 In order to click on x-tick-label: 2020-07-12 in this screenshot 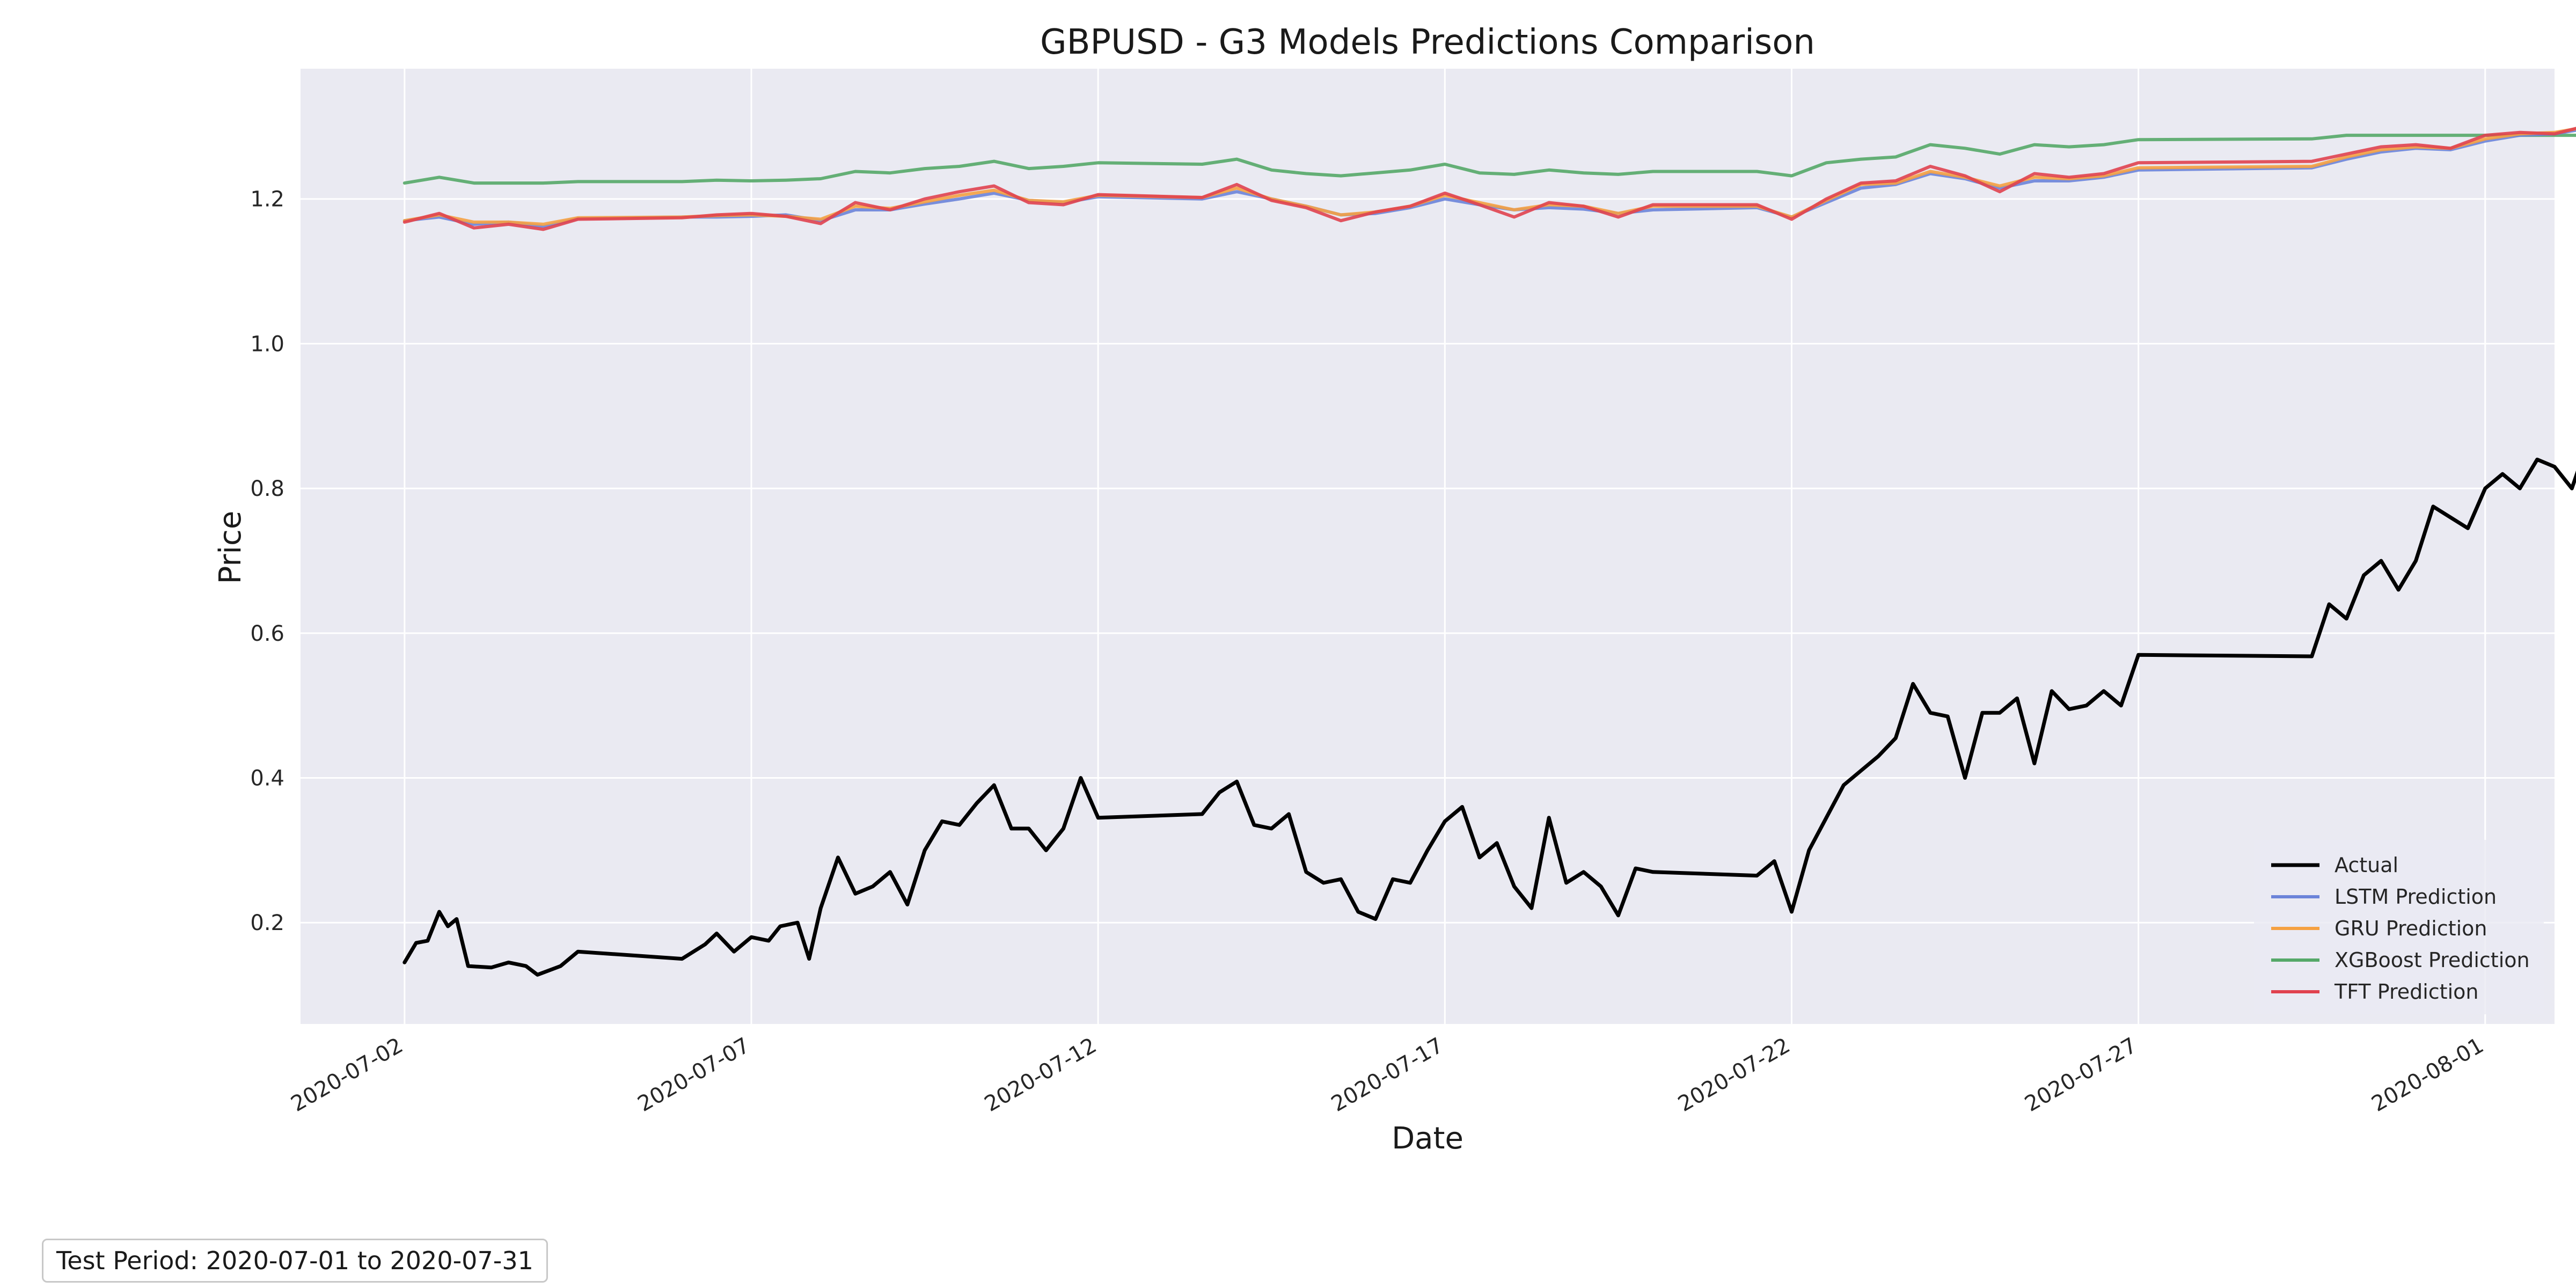, I will do `click(1040, 1075)`.